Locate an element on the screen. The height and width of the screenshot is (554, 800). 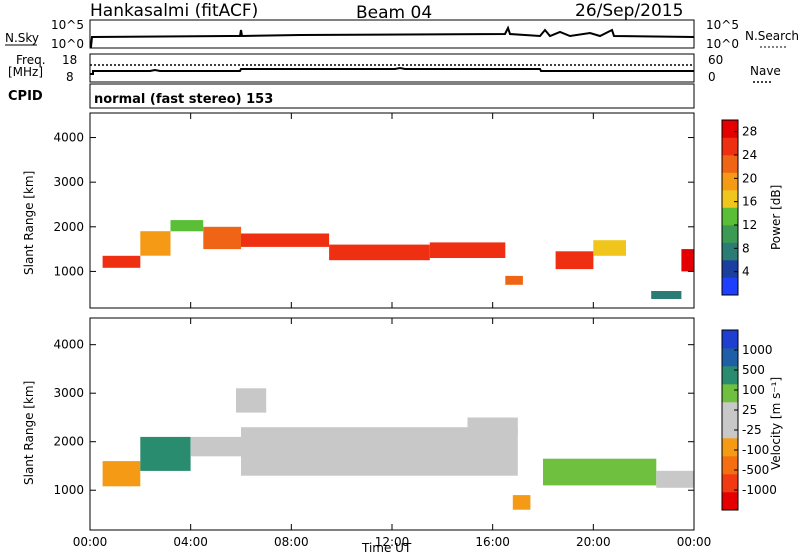
velocity-cbar-ticklabel-3: 25 is located at coordinates (749, 410).